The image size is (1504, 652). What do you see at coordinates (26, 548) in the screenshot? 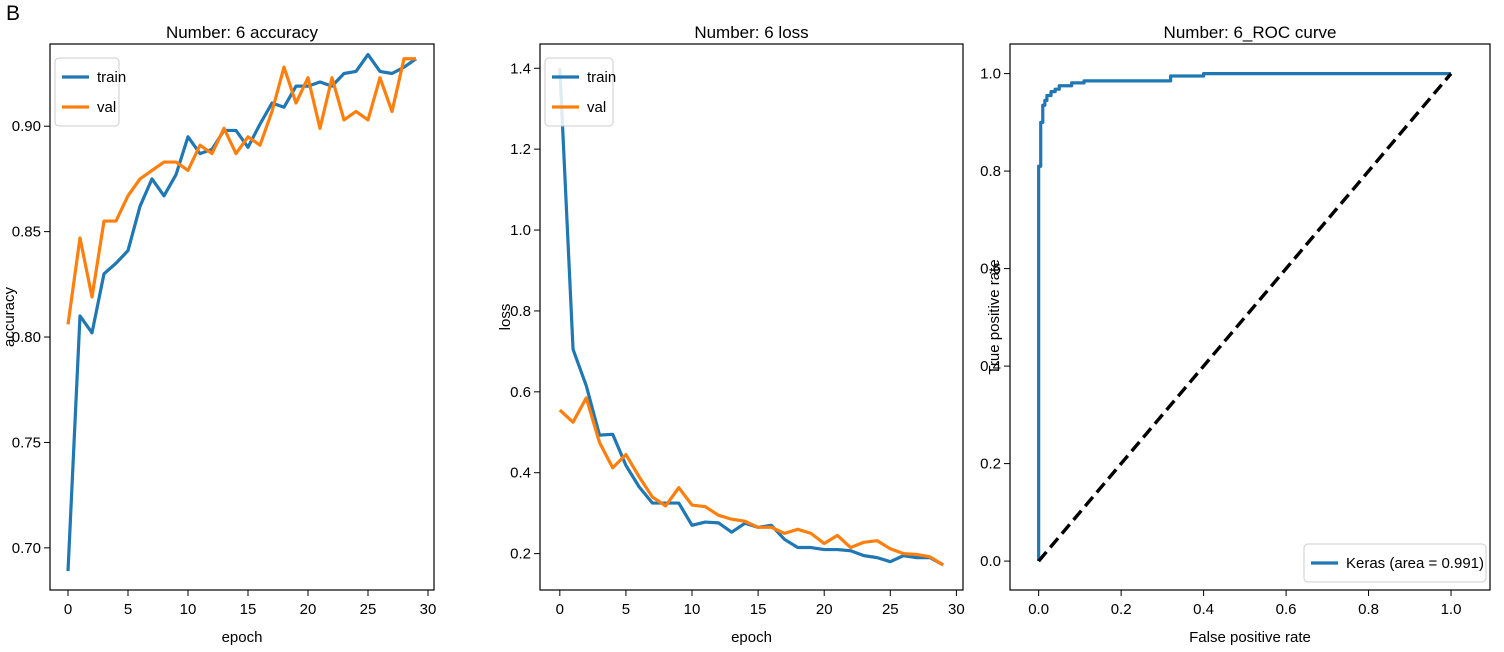
I see `y-tick-label: 0.70` at bounding box center [26, 548].